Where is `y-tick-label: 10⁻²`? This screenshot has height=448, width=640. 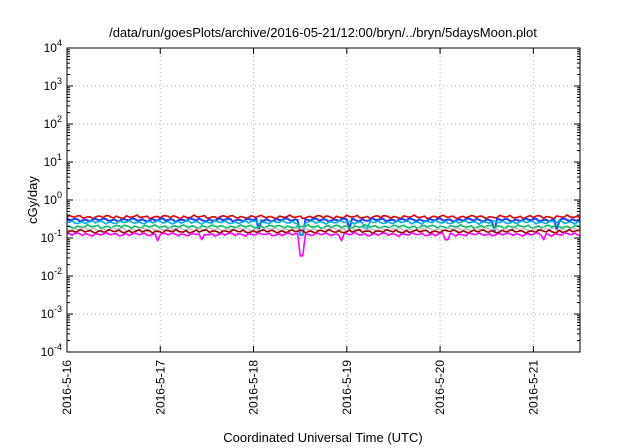 y-tick-label: 10⁻² is located at coordinates (51, 274).